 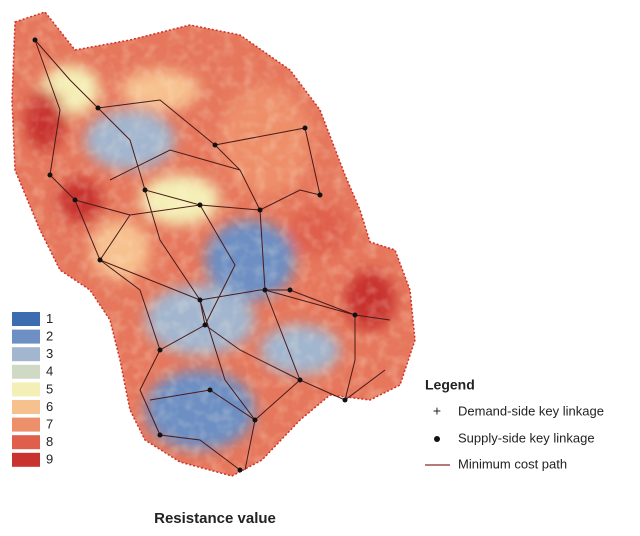 What do you see at coordinates (531, 410) in the screenshot?
I see `legend-item: Demand-side key linkage` at bounding box center [531, 410].